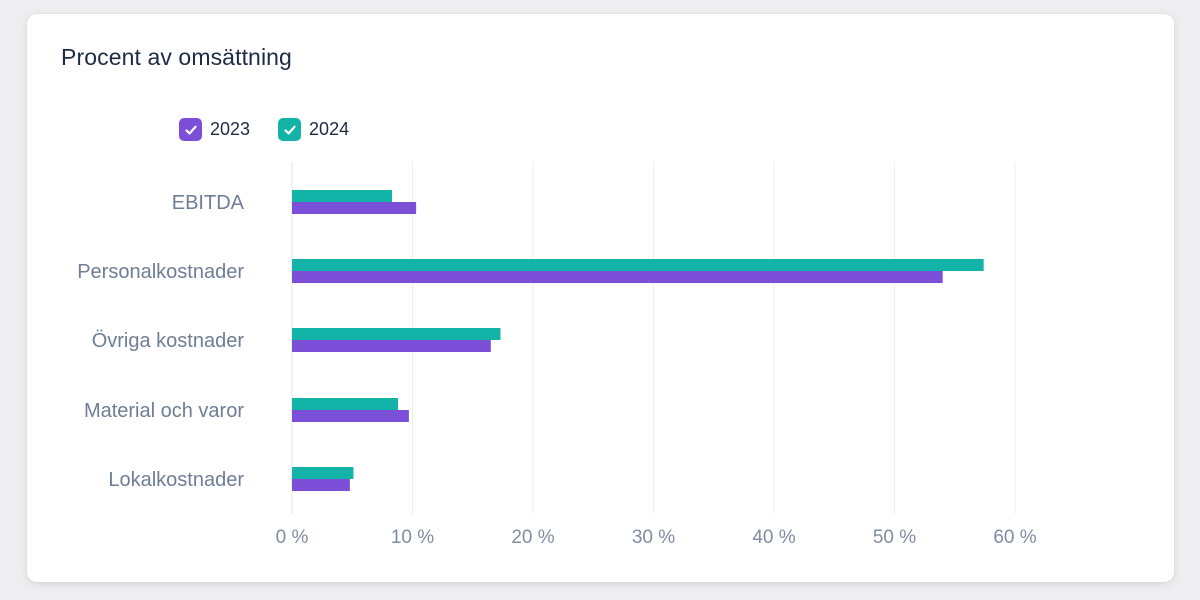 The image size is (1200, 600). Describe the element at coordinates (176, 57) in the screenshot. I see `card-title: Procent av omsättning` at that location.